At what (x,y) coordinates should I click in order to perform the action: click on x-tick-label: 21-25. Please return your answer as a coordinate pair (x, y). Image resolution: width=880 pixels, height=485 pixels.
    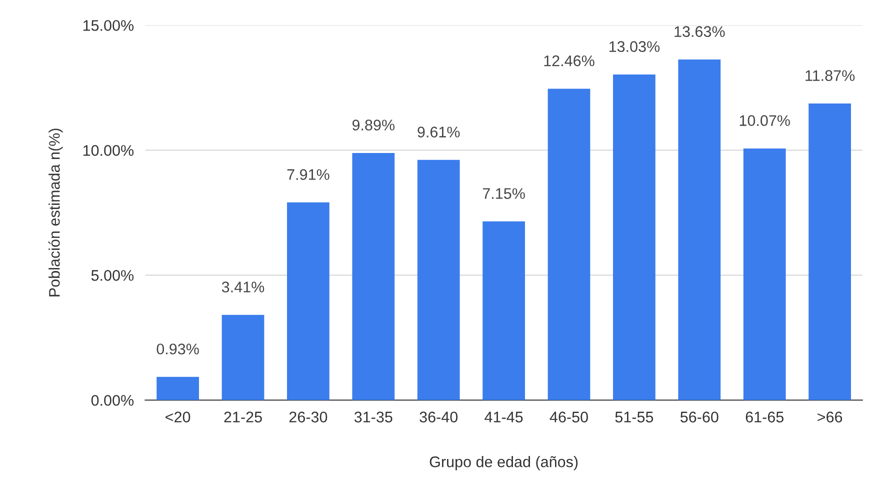
    Looking at the image, I should click on (243, 417).